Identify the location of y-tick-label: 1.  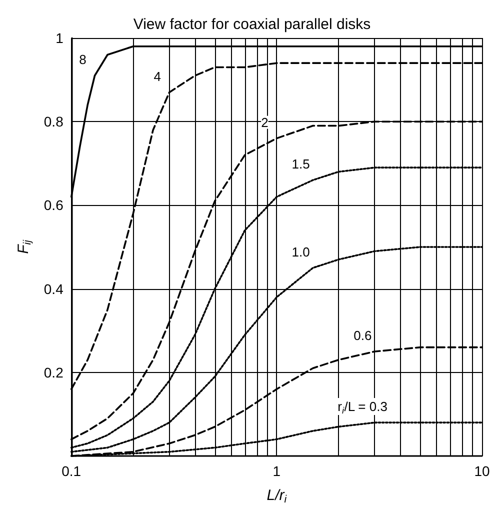
(60, 38).